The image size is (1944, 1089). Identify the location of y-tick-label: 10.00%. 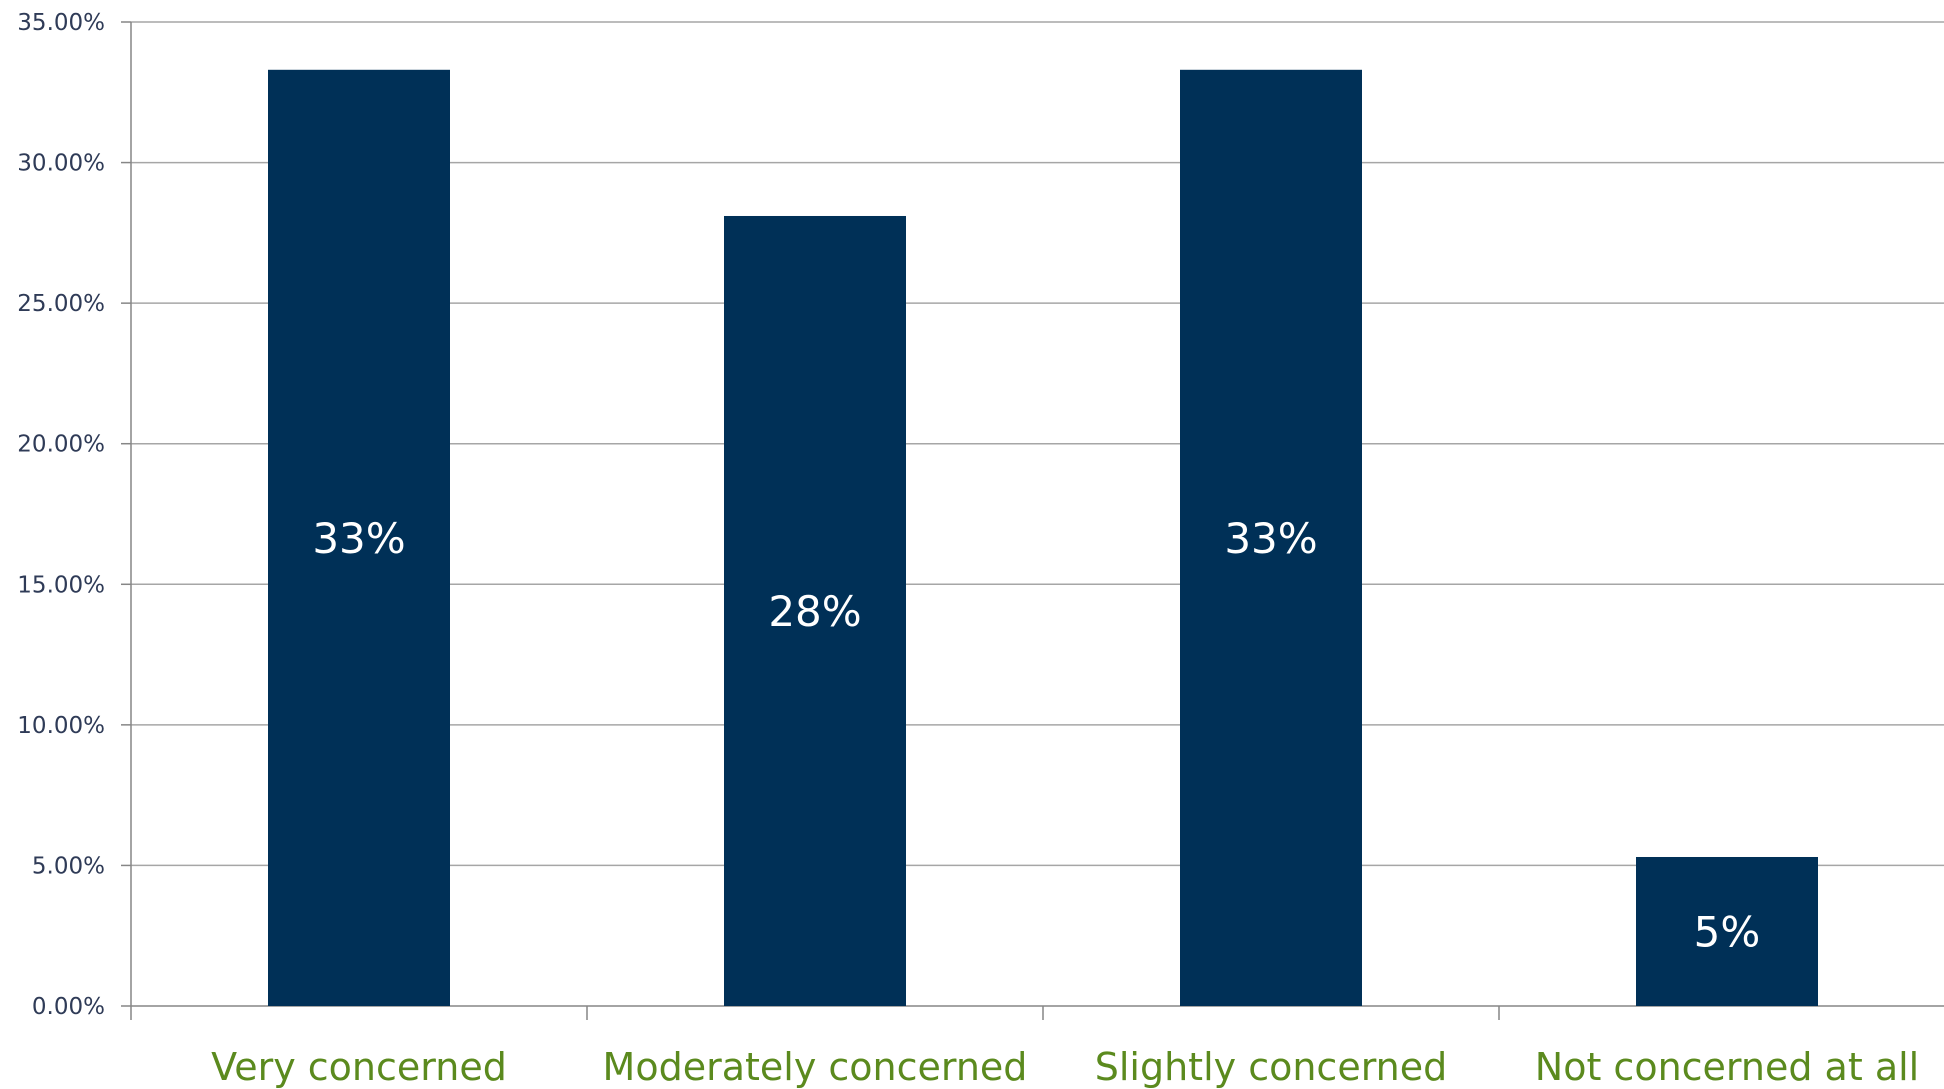
(61, 726).